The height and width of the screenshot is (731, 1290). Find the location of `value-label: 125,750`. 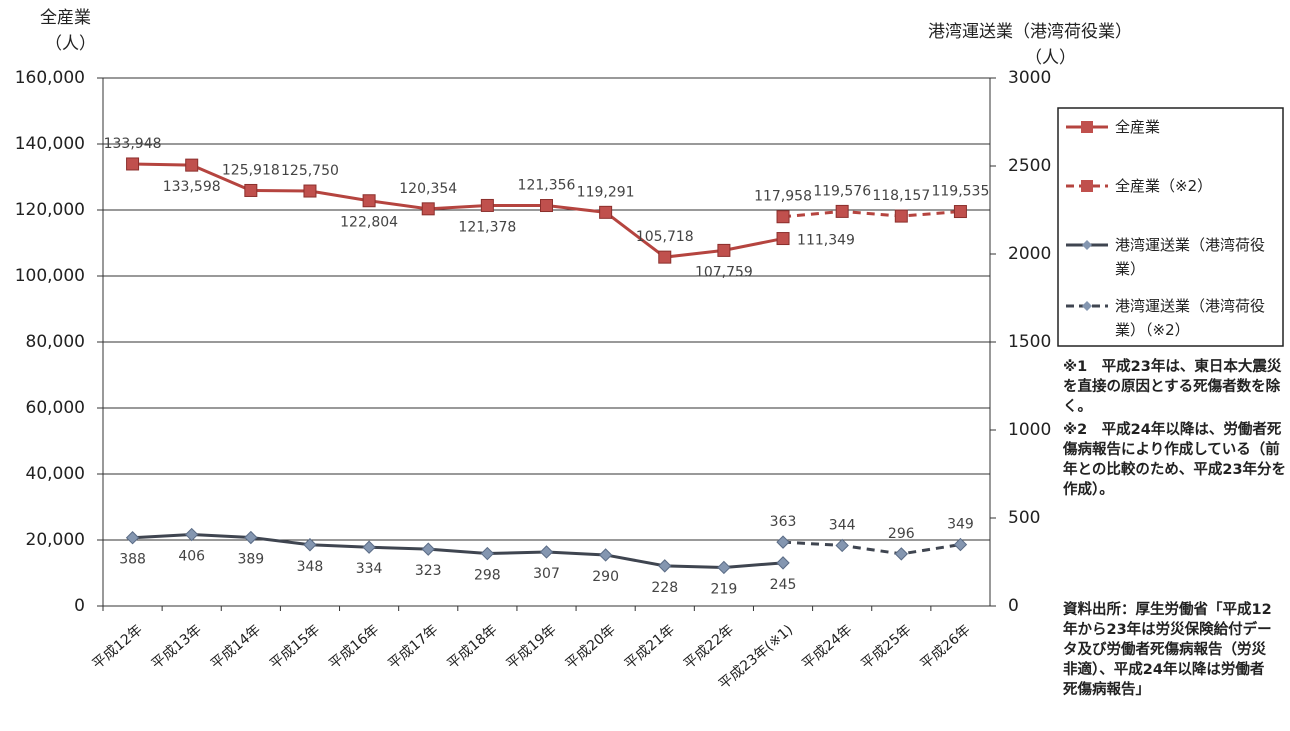

value-label: 125,750 is located at coordinates (310, 171).